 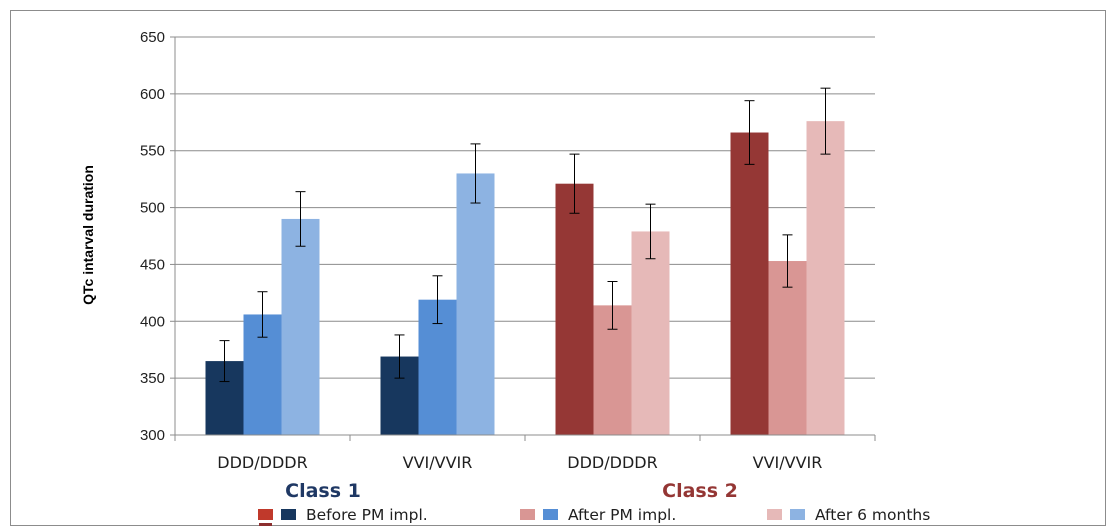 I want to click on group-labels: Class 1 Class 2, so click(x=511, y=491).